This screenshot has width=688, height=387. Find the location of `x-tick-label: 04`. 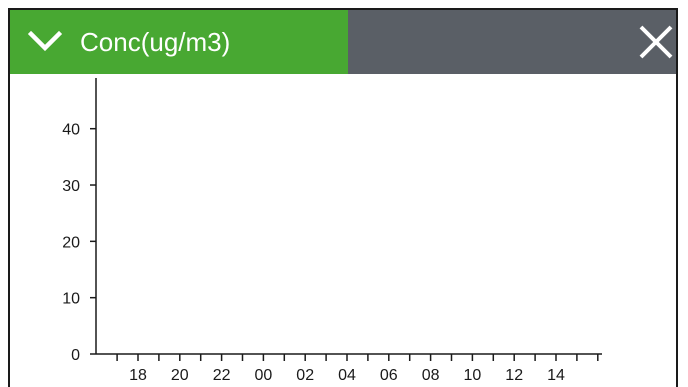

x-tick-label: 04 is located at coordinates (347, 375).